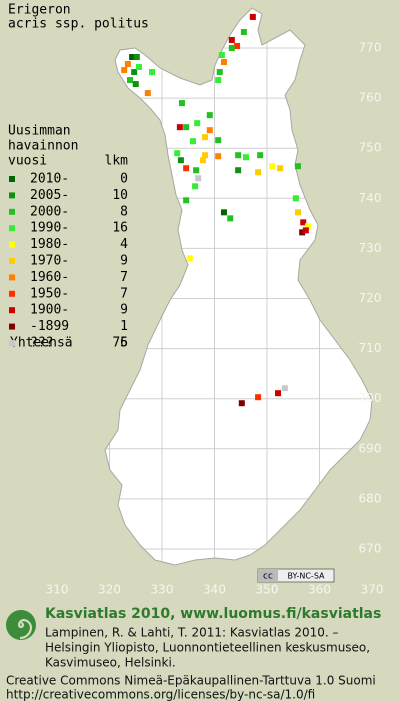  I want to click on legend-label: 1960-, so click(49, 277).